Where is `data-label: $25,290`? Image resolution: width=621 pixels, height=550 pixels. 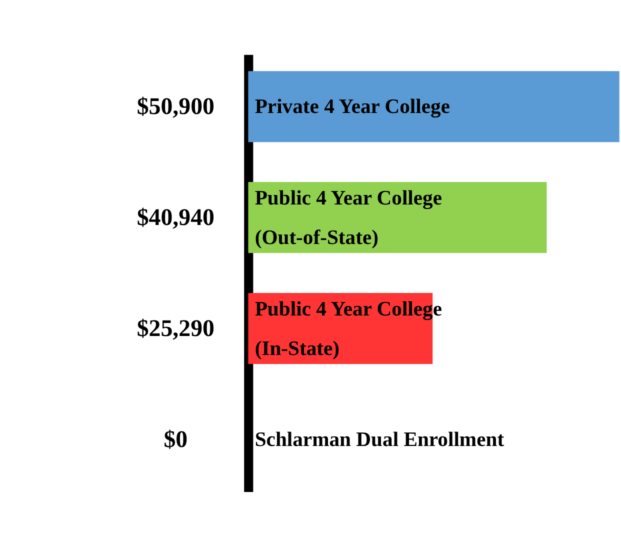 data-label: $25,290 is located at coordinates (175, 329).